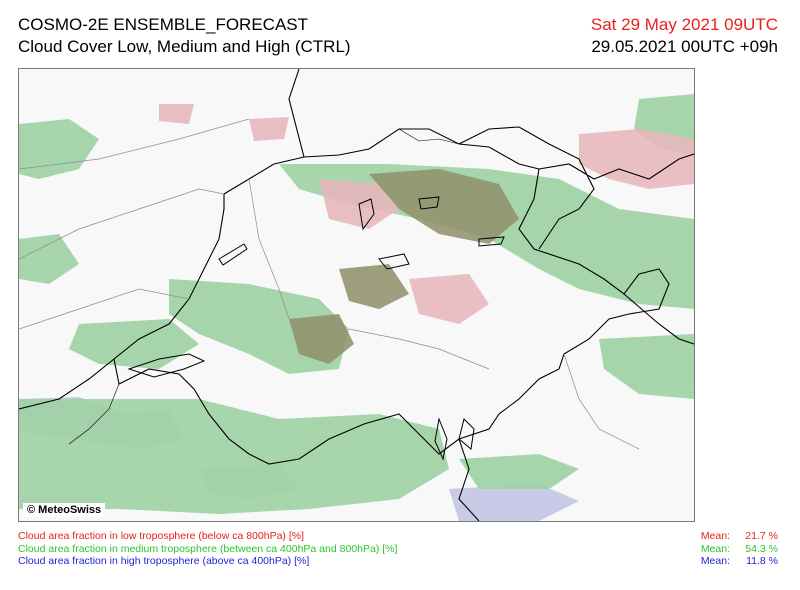 The image size is (800, 590). I want to click on model-title: COSMO-2E ENSEMBLE_FORECAST, so click(163, 24).